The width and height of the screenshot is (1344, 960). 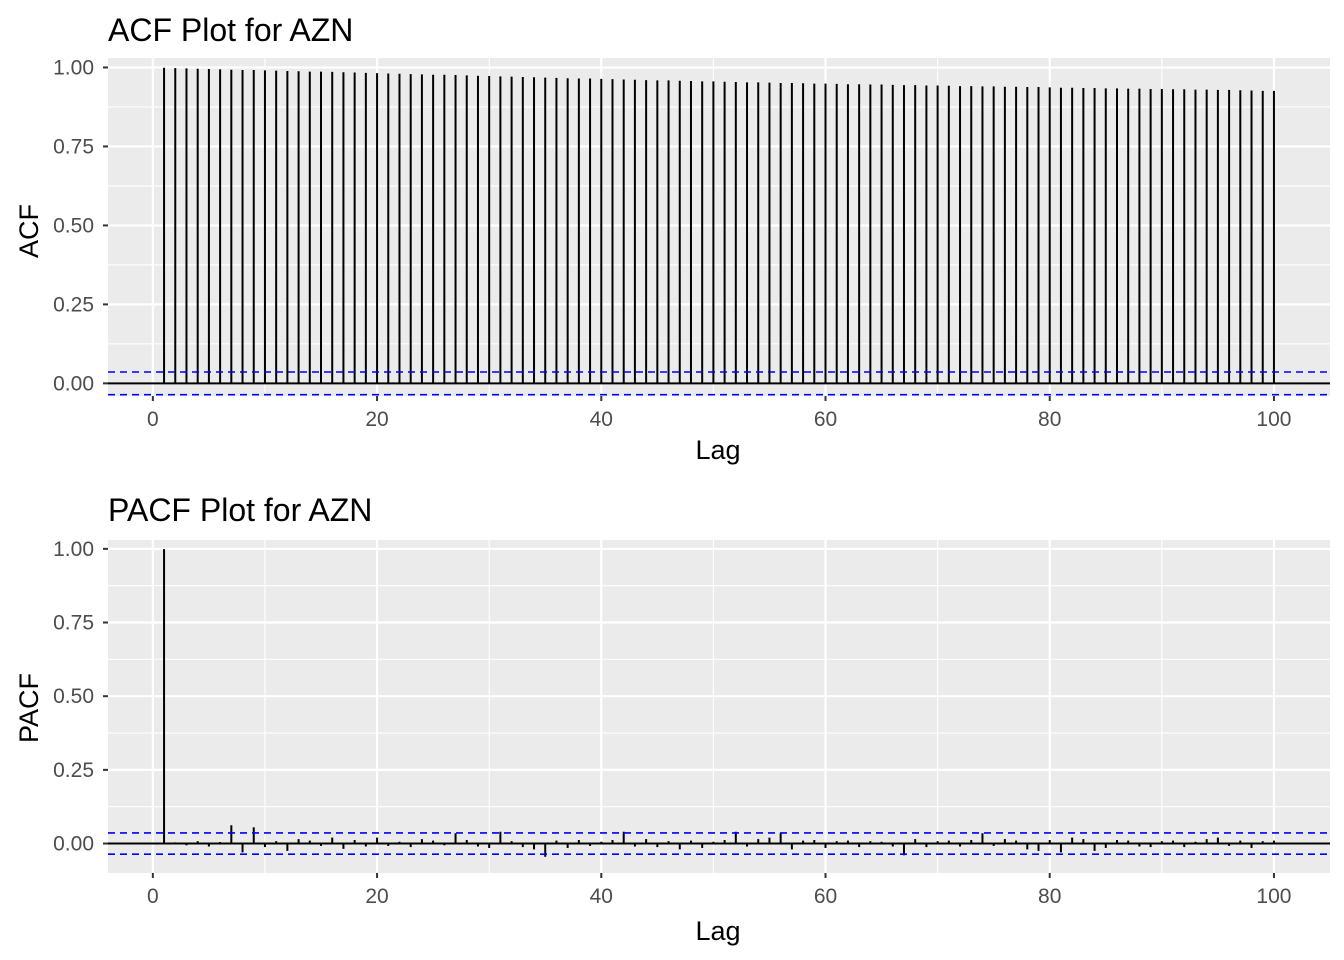 I want to click on acf-y-axis-title: ACF, so click(x=29, y=231).